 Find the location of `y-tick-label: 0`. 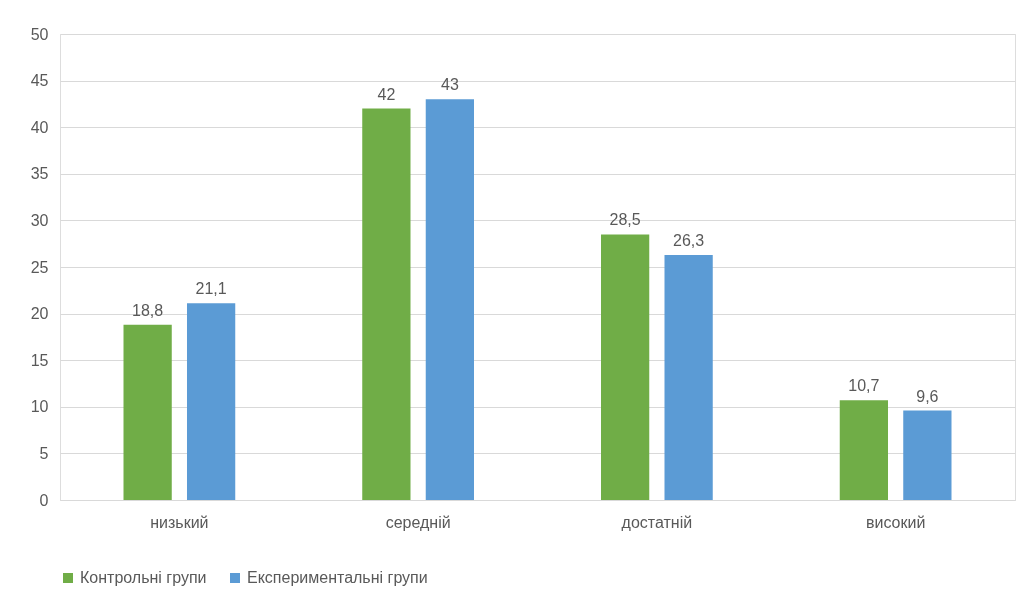

y-tick-label: 0 is located at coordinates (44, 500).